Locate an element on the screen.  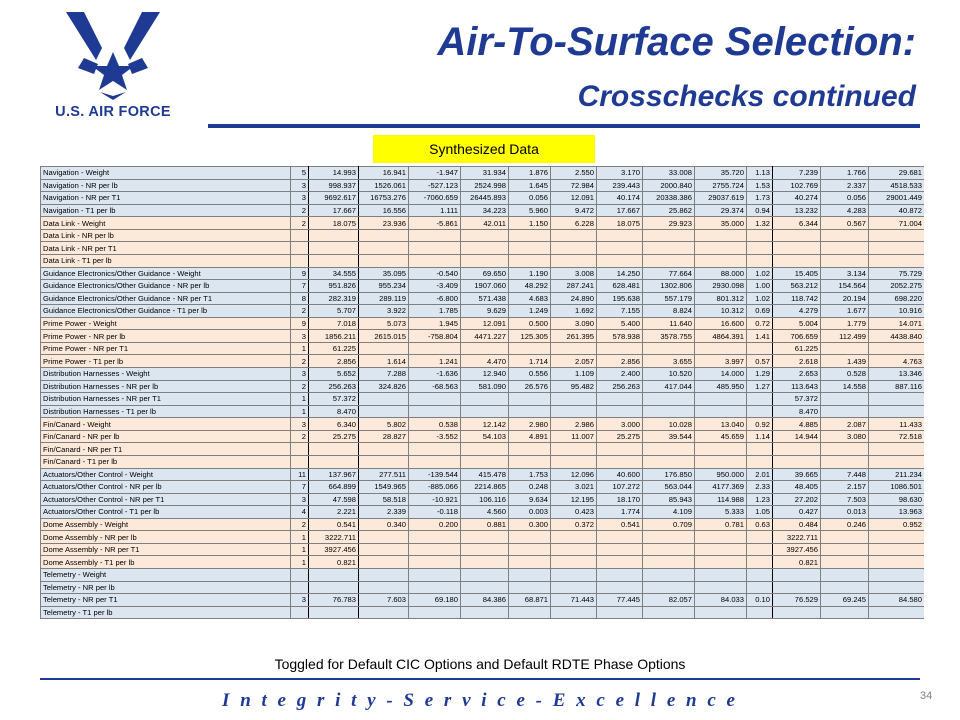
row-label: Prime Power - NR per lb is located at coordinates (165, 336).